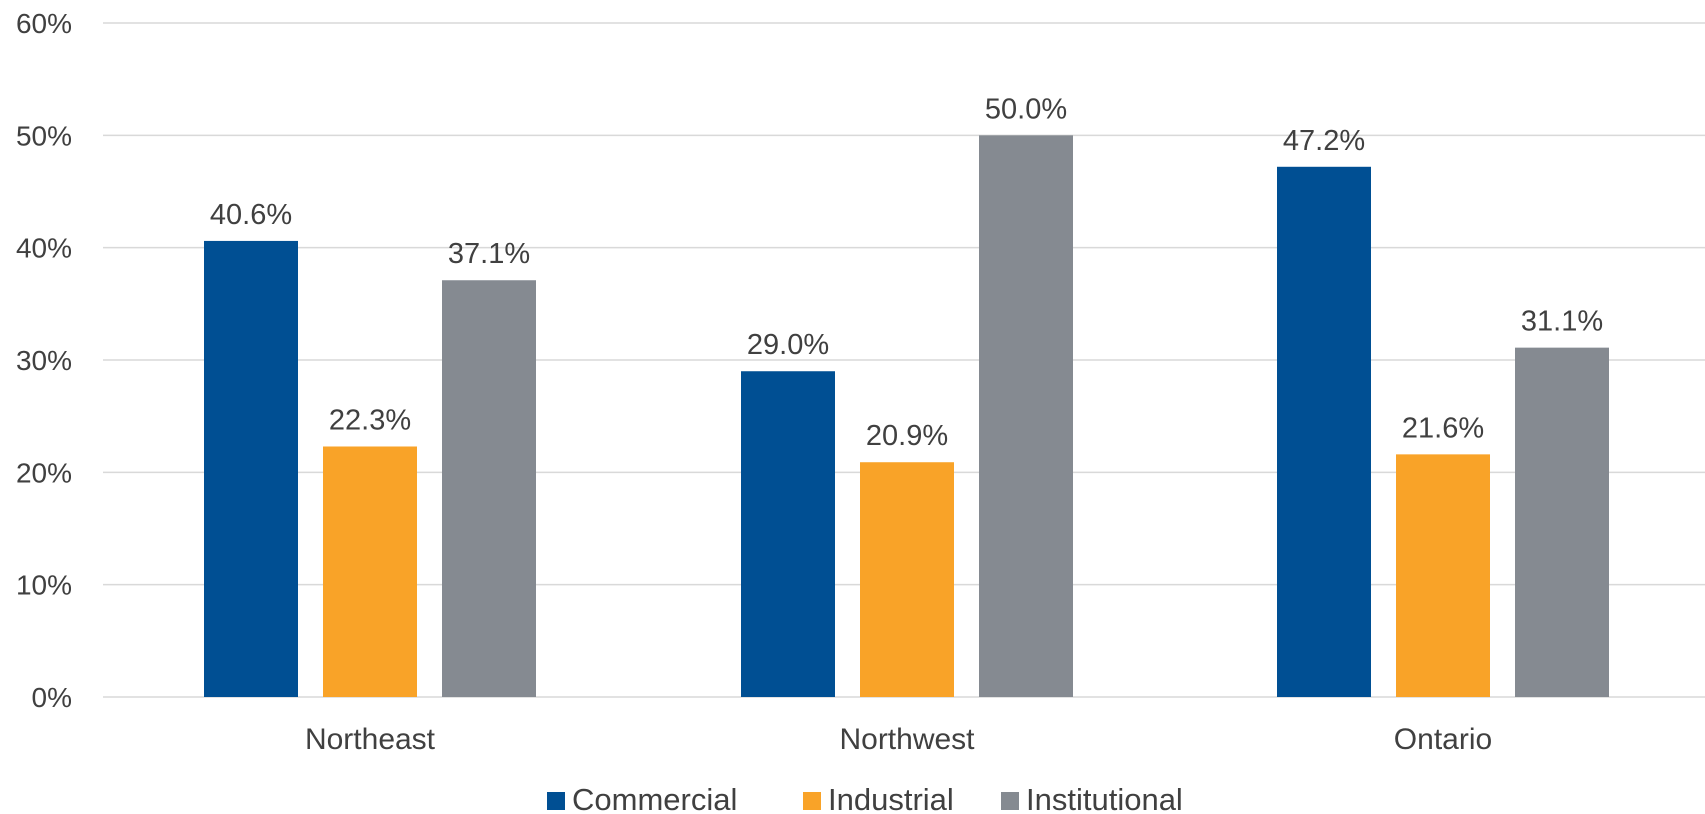 This screenshot has height=814, width=1705. Describe the element at coordinates (812, 801) in the screenshot. I see `legend-swatch-industrial` at that location.